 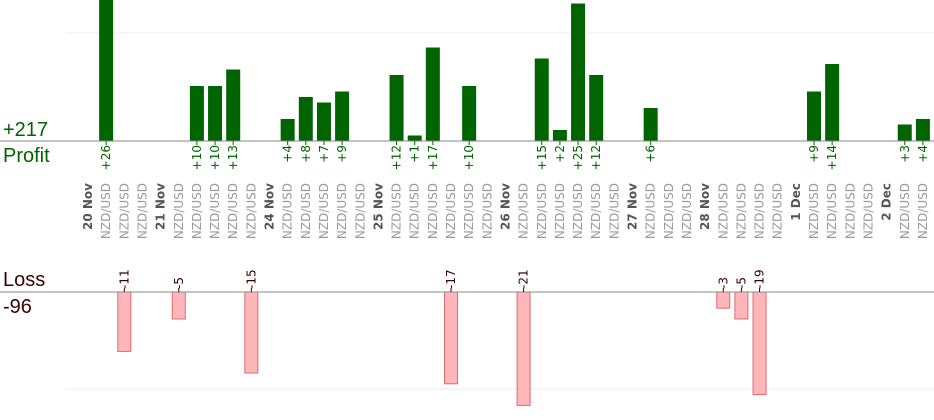 I want to click on profit-value-label: +25, so click(x=578, y=157).